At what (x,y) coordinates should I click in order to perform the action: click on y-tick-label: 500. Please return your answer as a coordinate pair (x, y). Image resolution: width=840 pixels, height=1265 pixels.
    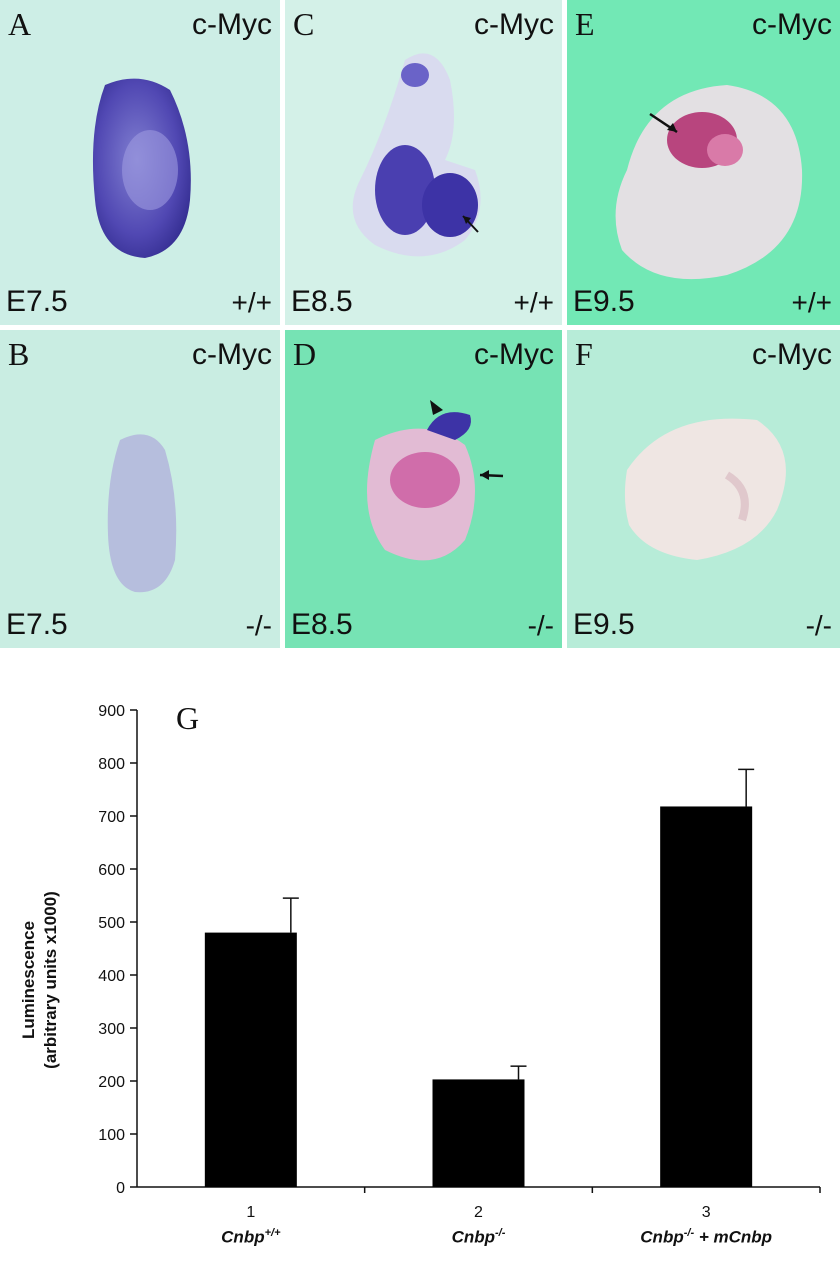
    Looking at the image, I should click on (111, 923).